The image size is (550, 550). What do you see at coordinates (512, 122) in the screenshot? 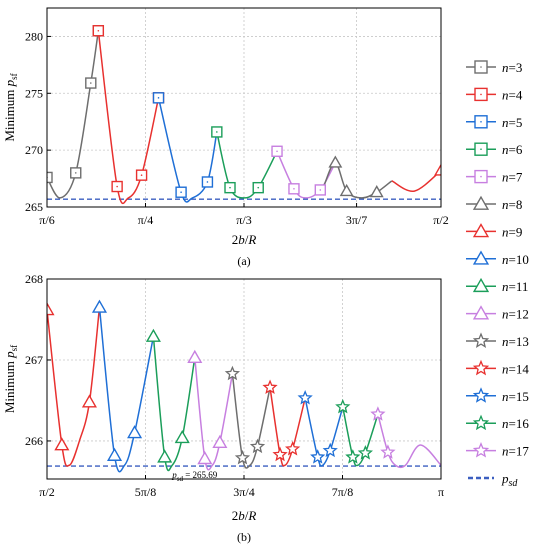
I see `legend-label: n=5` at bounding box center [512, 122].